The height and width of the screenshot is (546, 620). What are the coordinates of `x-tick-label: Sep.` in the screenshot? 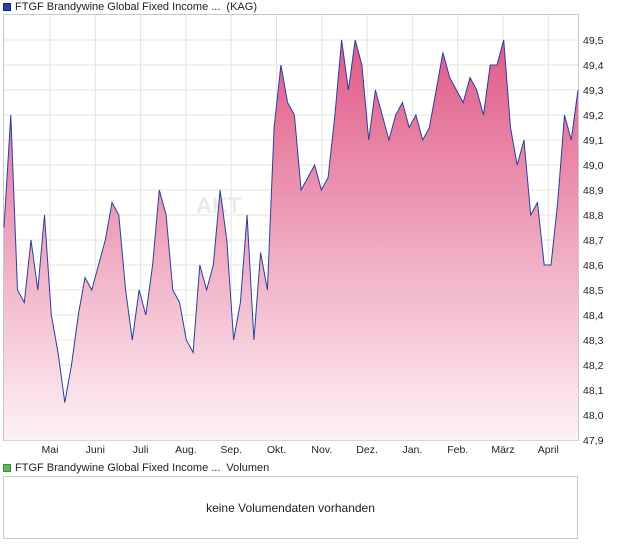 It's located at (231, 450).